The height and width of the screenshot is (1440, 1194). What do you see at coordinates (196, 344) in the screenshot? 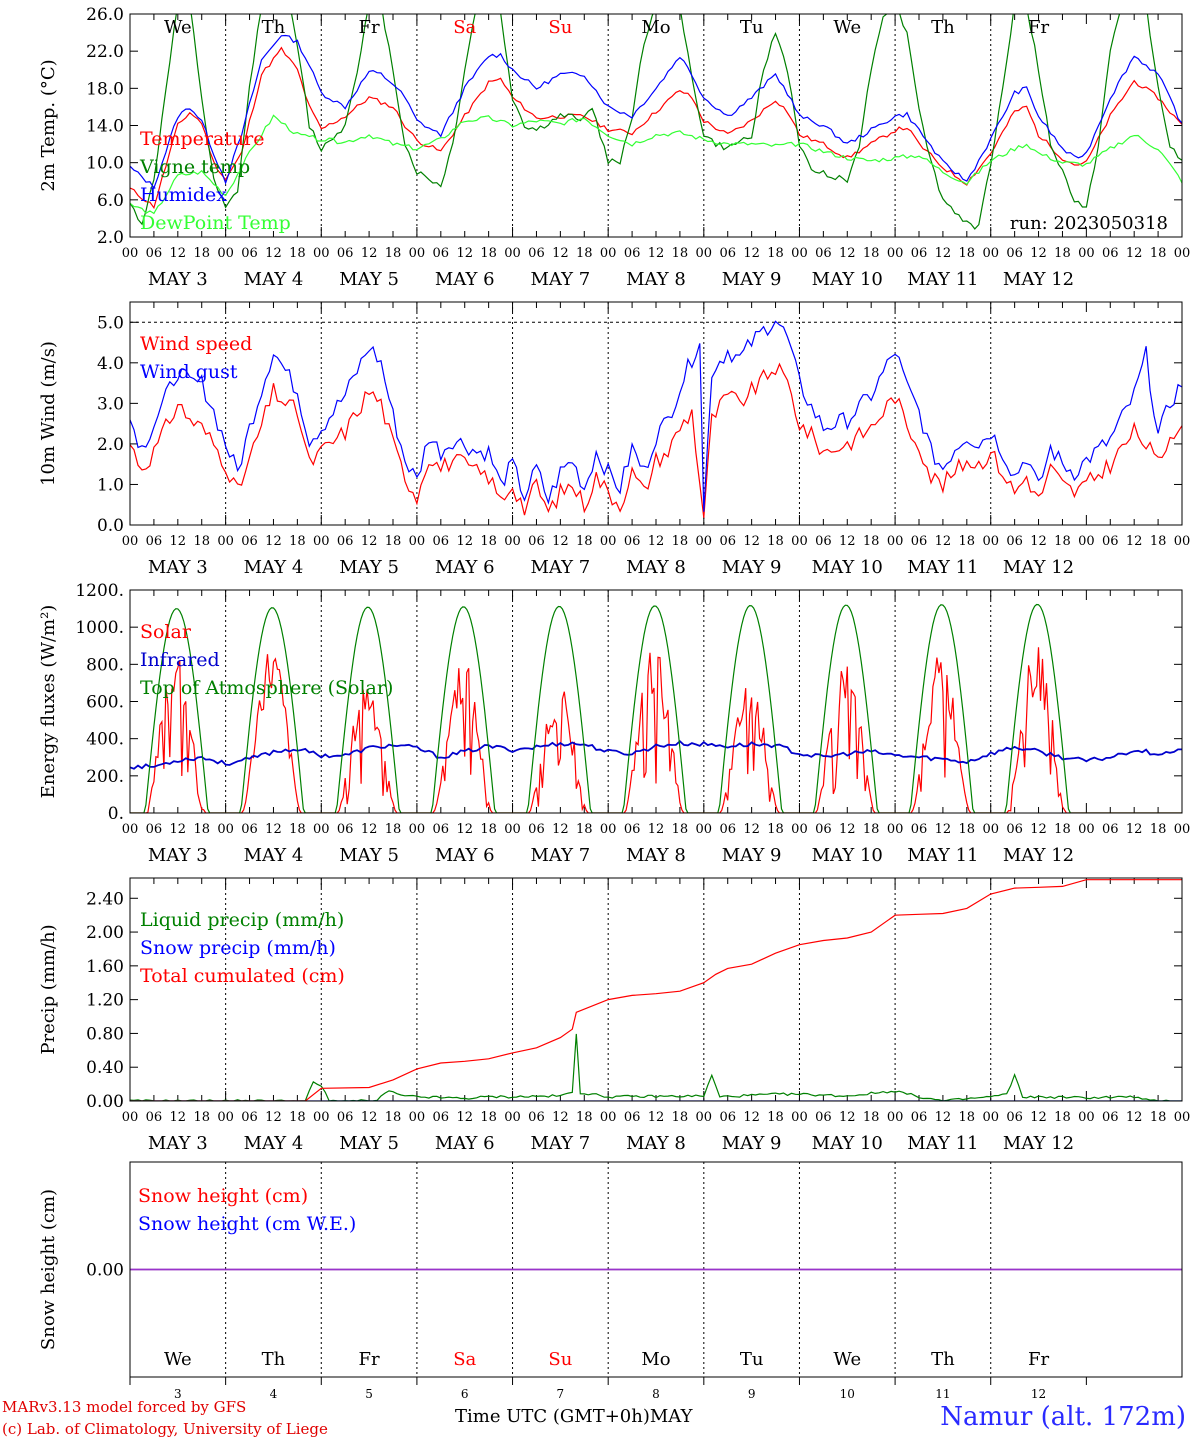
I see `legend-entry: Wind speed` at bounding box center [196, 344].